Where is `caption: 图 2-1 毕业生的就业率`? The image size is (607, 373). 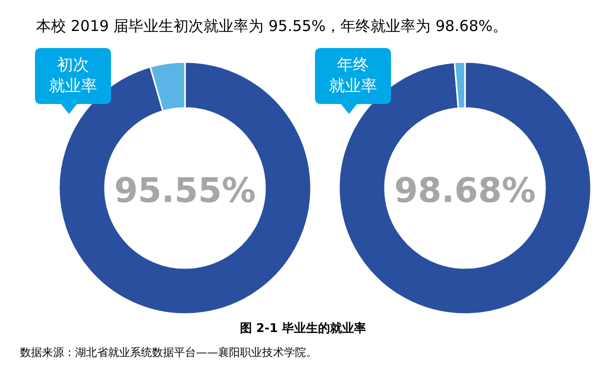 caption: 图 2-1 毕业生的就业率 is located at coordinates (303, 328).